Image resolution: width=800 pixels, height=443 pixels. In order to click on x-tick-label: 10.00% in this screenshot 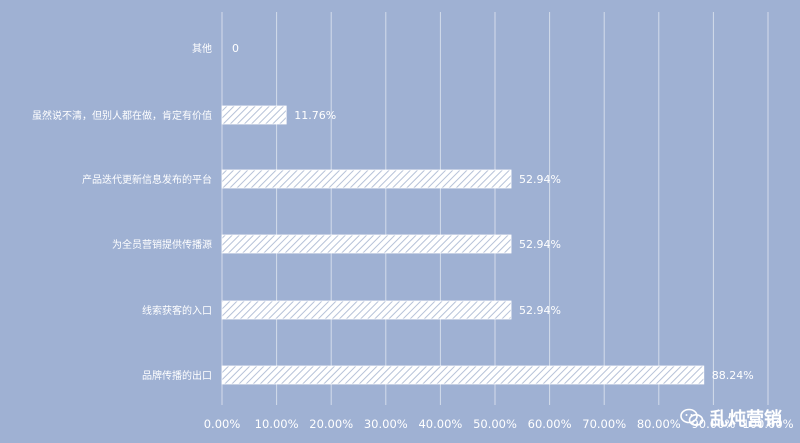, I will do `click(277, 424)`.